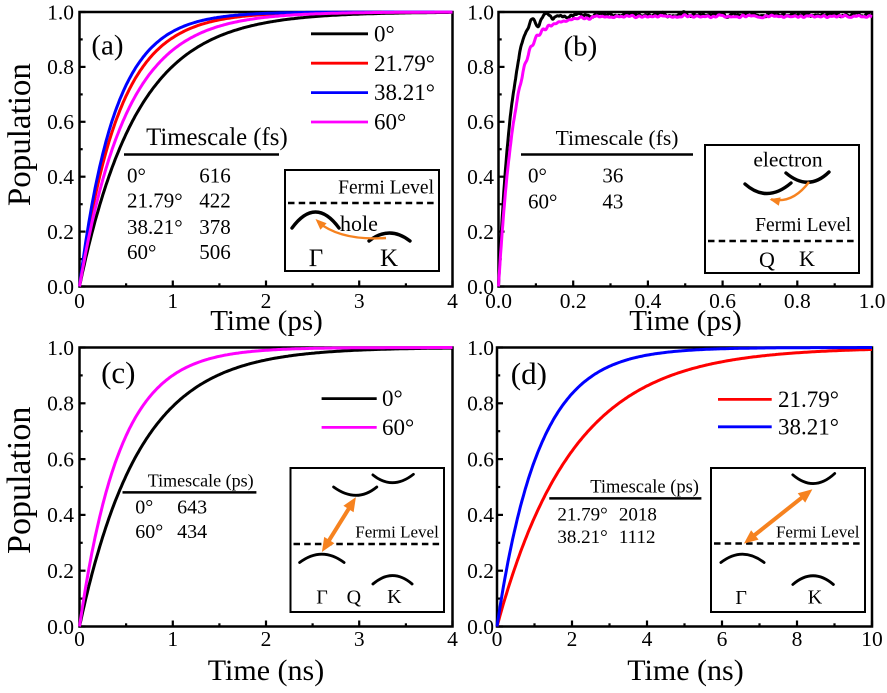 The image size is (887, 693). What do you see at coordinates (872, 639) in the screenshot?
I see `svg-text: 10` at bounding box center [872, 639].